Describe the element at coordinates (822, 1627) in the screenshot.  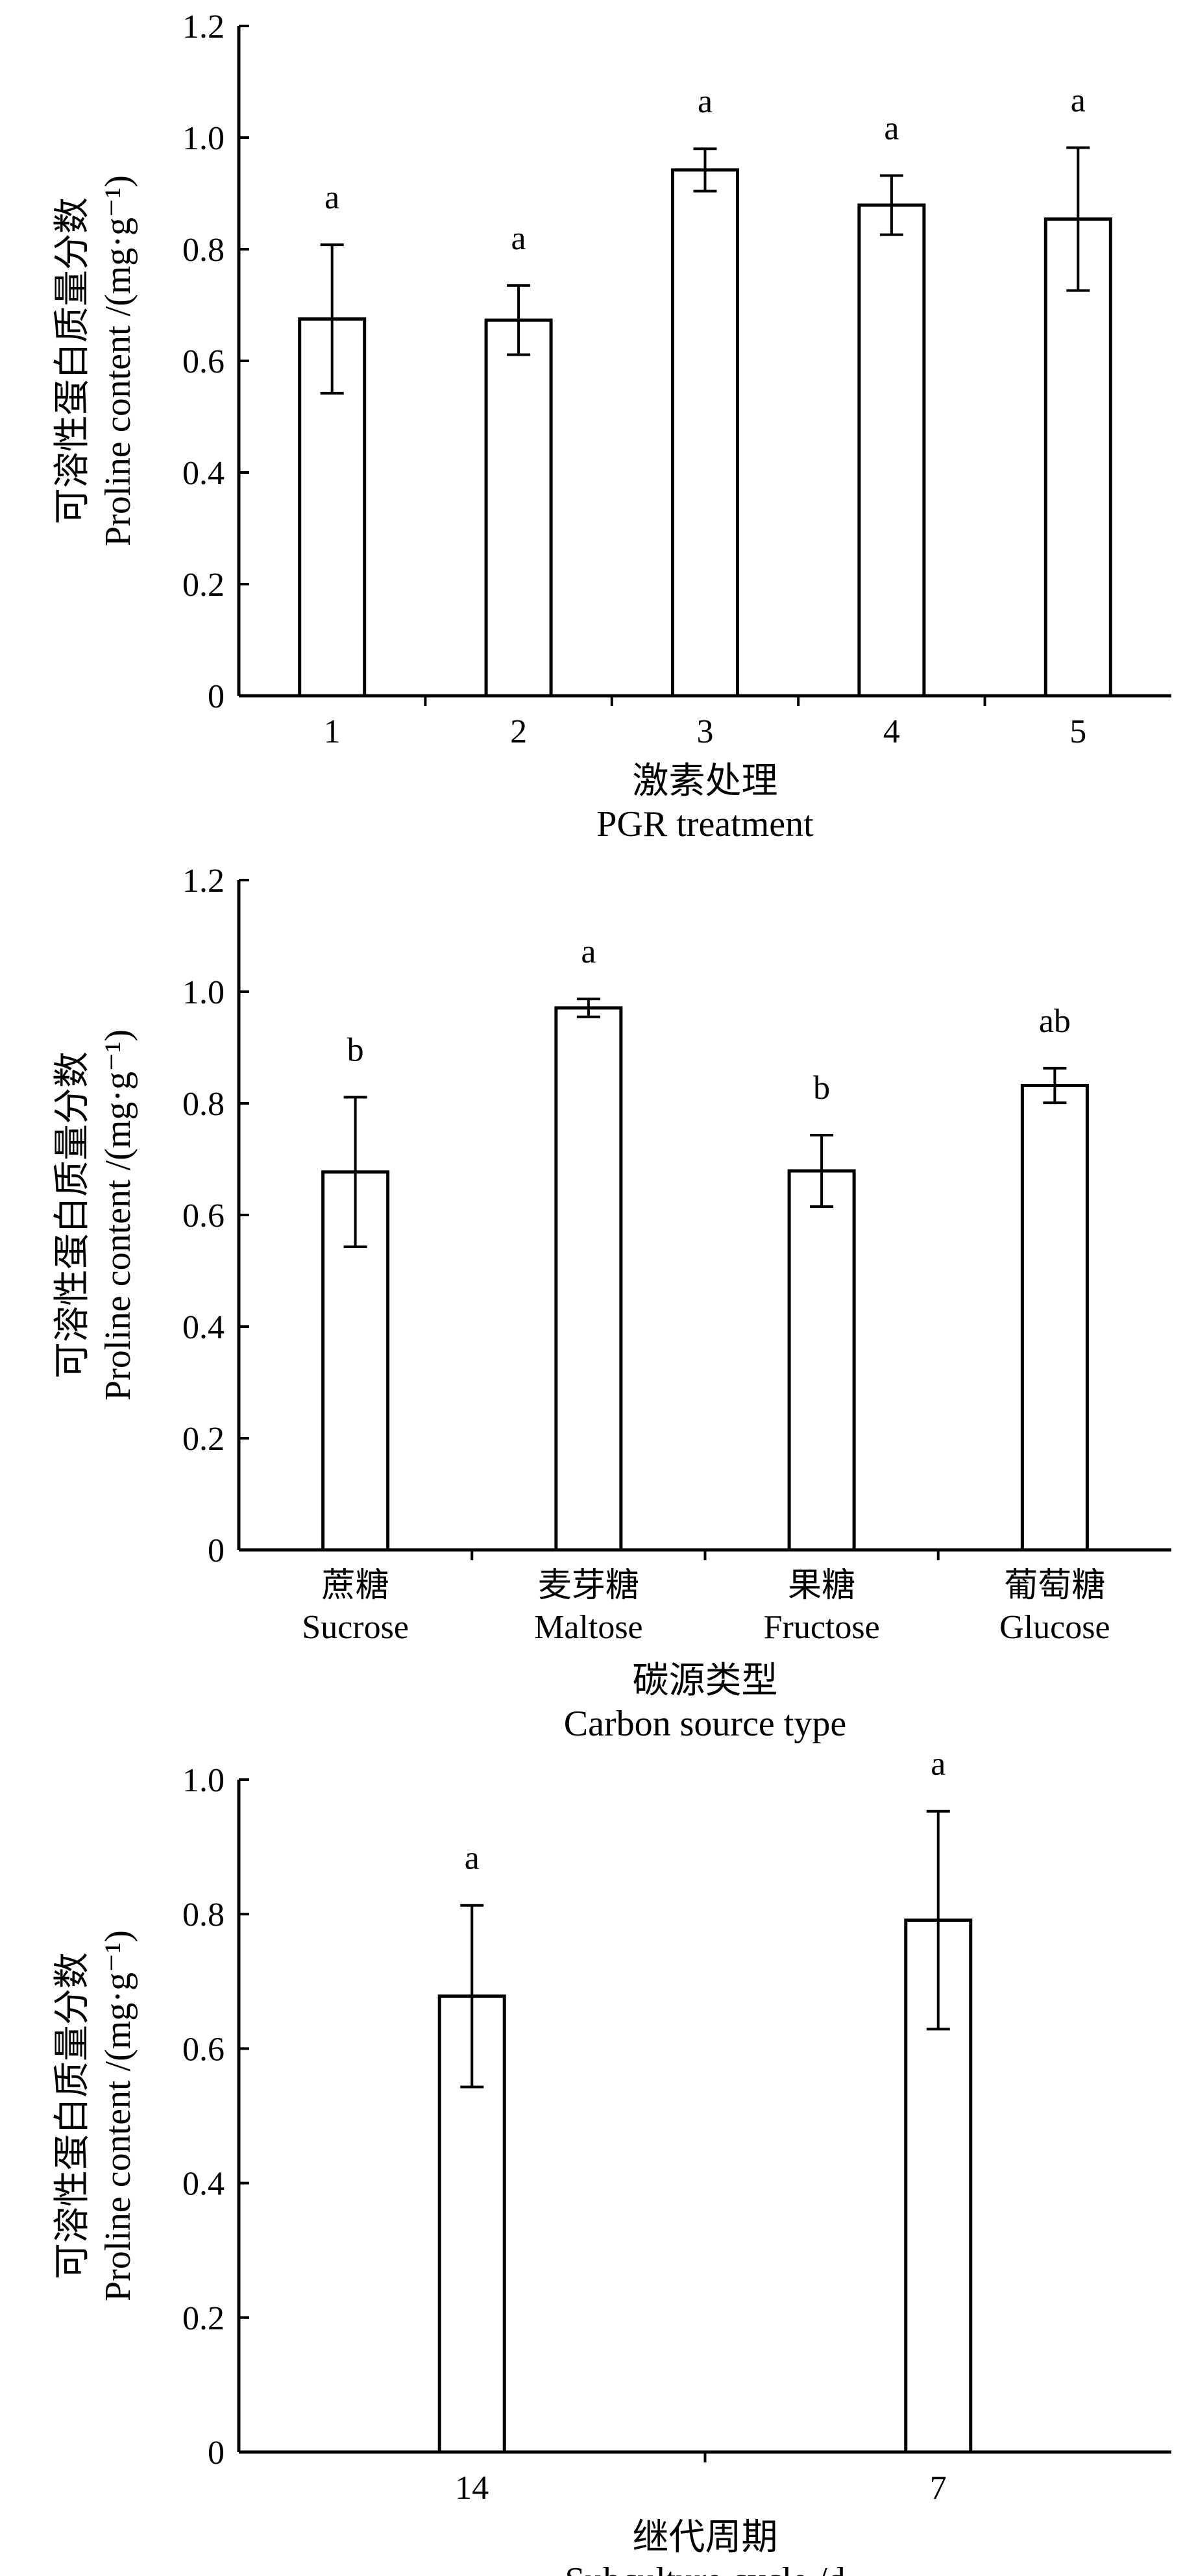
I see `x-tick-label-en: Fructose` at that location.